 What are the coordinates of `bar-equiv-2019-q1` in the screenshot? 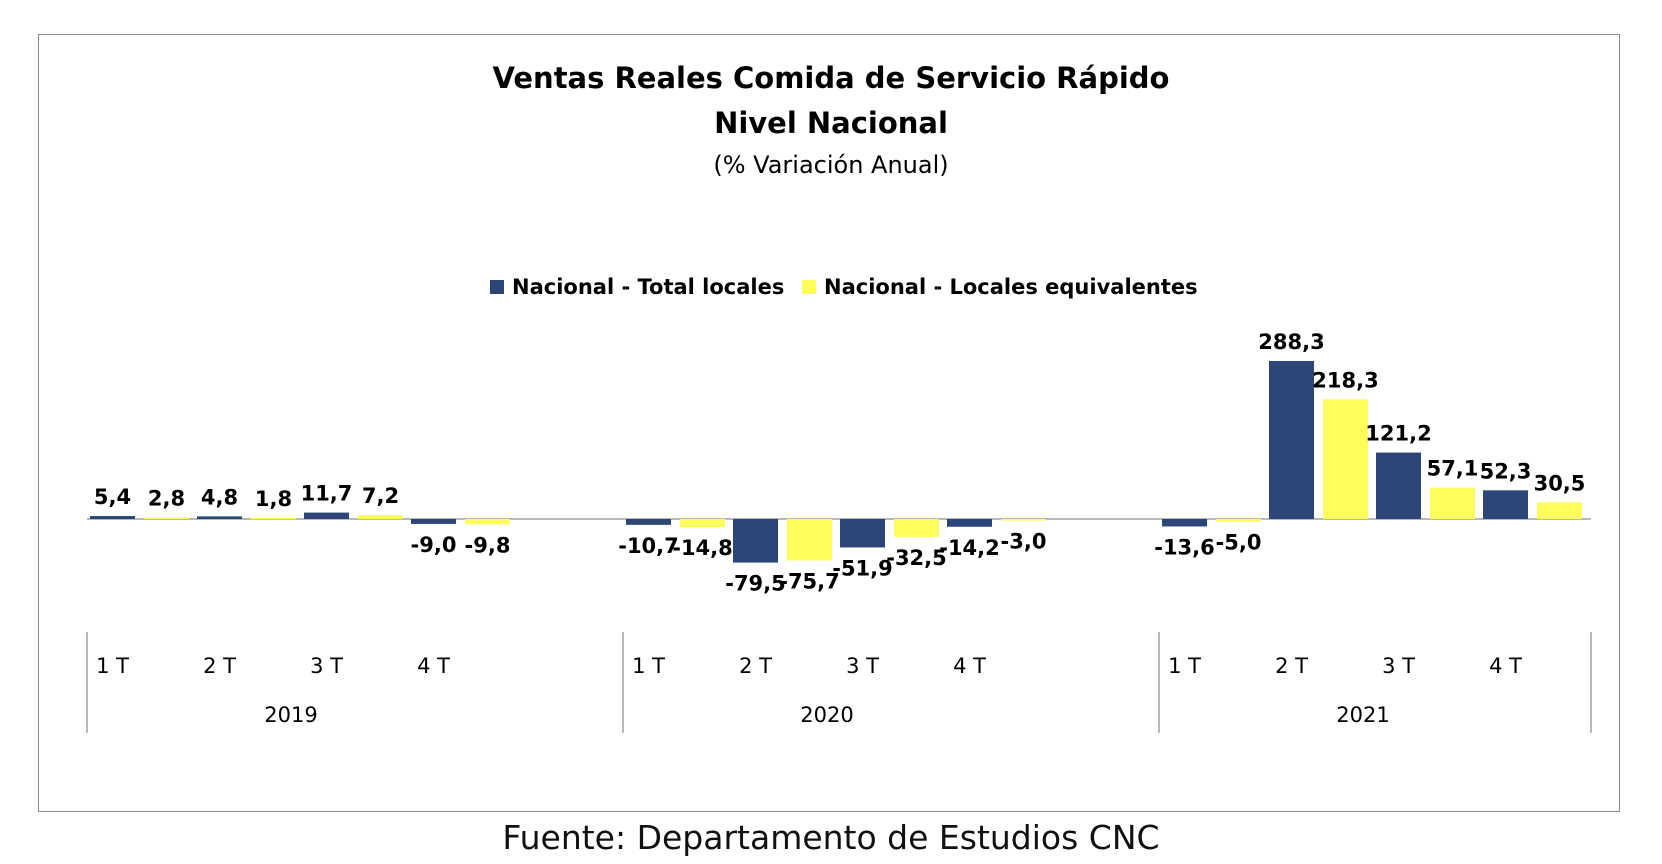 It's located at (166, 518).